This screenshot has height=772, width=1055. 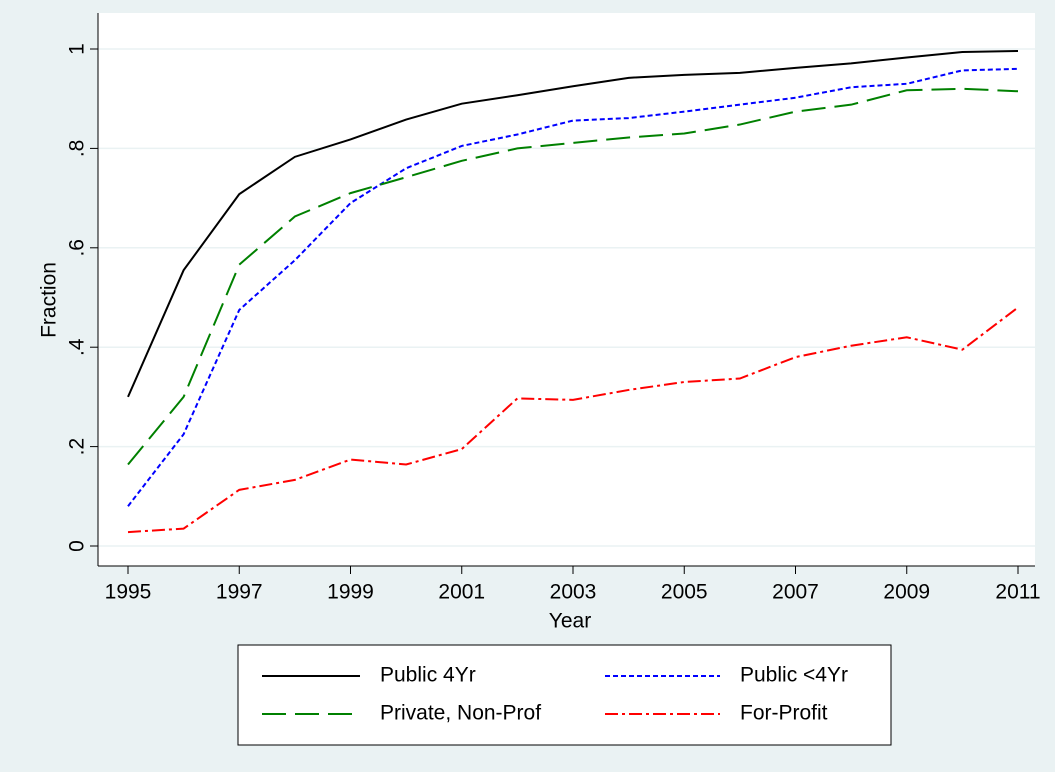 I want to click on y-tick-label: 0, so click(x=77, y=546).